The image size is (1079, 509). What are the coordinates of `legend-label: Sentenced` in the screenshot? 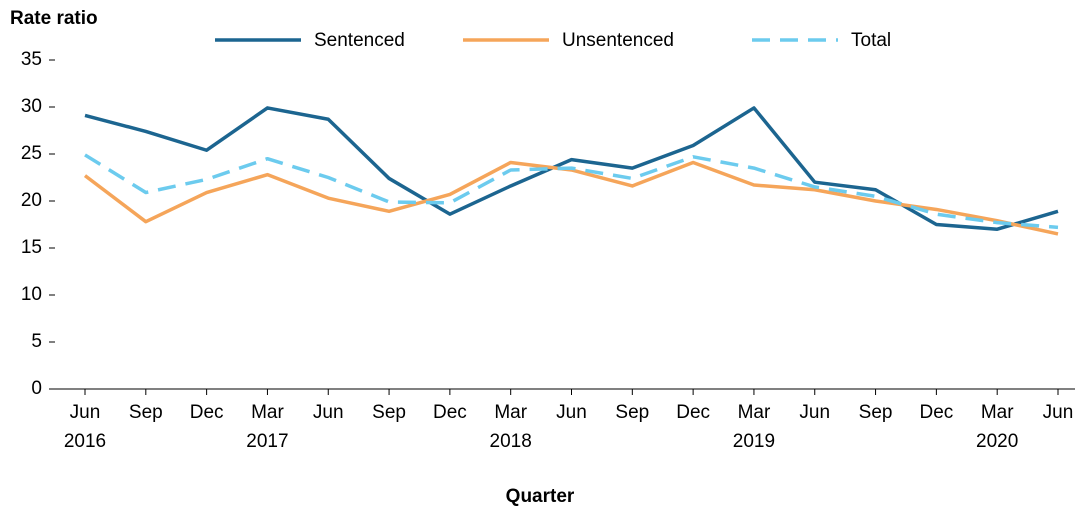 It's located at (359, 40).